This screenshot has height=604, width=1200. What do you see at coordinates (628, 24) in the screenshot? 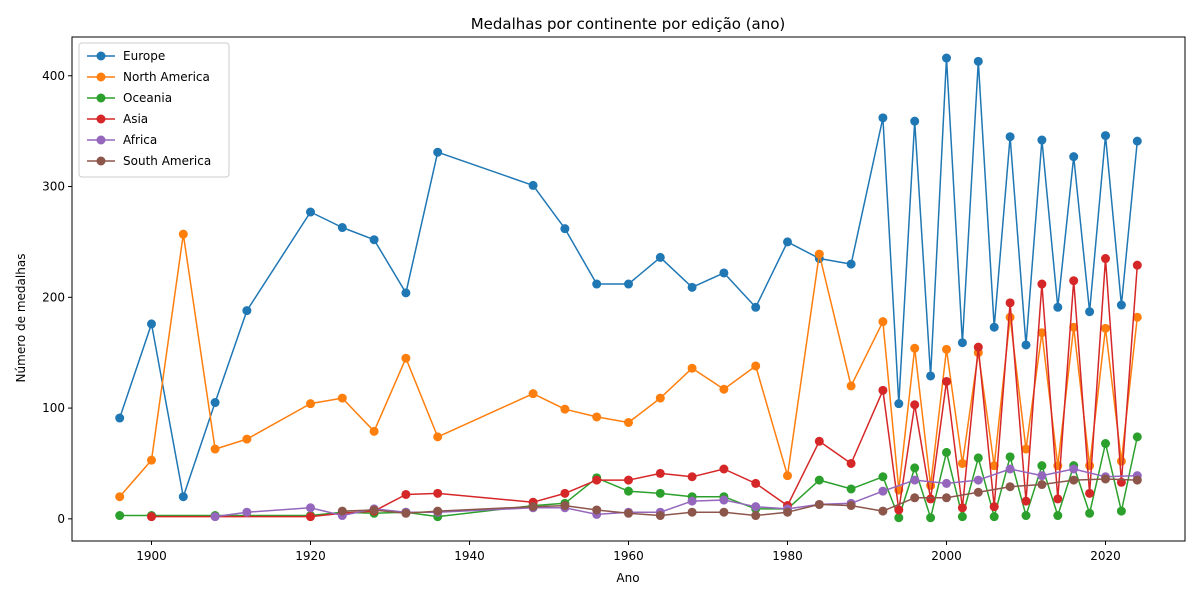
I see `chart-title: Medalhas por continente por edição (ano)` at bounding box center [628, 24].